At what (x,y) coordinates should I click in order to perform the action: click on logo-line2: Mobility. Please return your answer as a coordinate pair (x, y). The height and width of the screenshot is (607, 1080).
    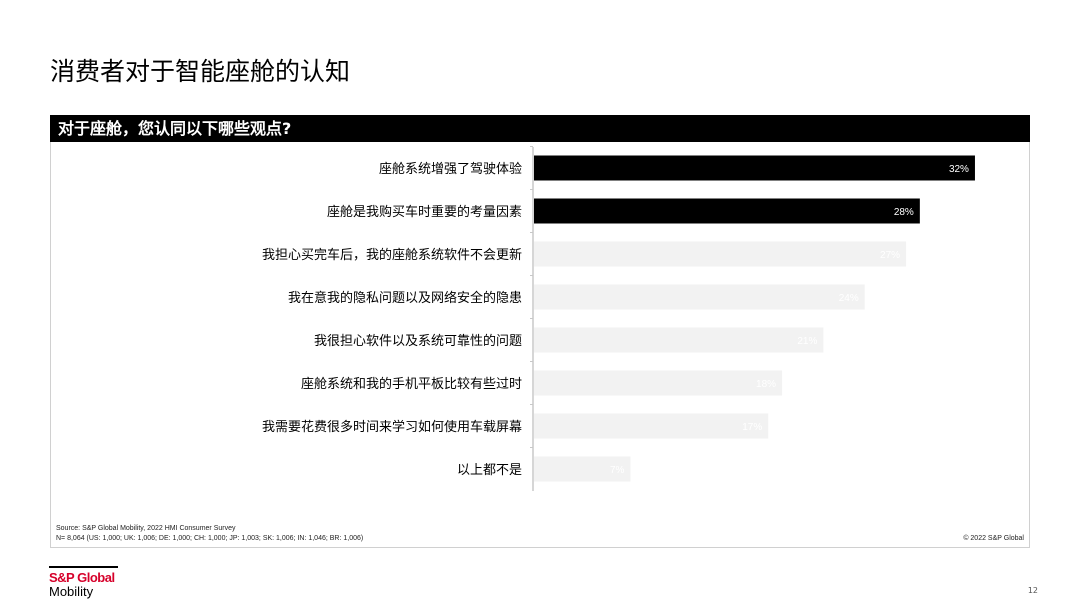
    Looking at the image, I should click on (71, 591).